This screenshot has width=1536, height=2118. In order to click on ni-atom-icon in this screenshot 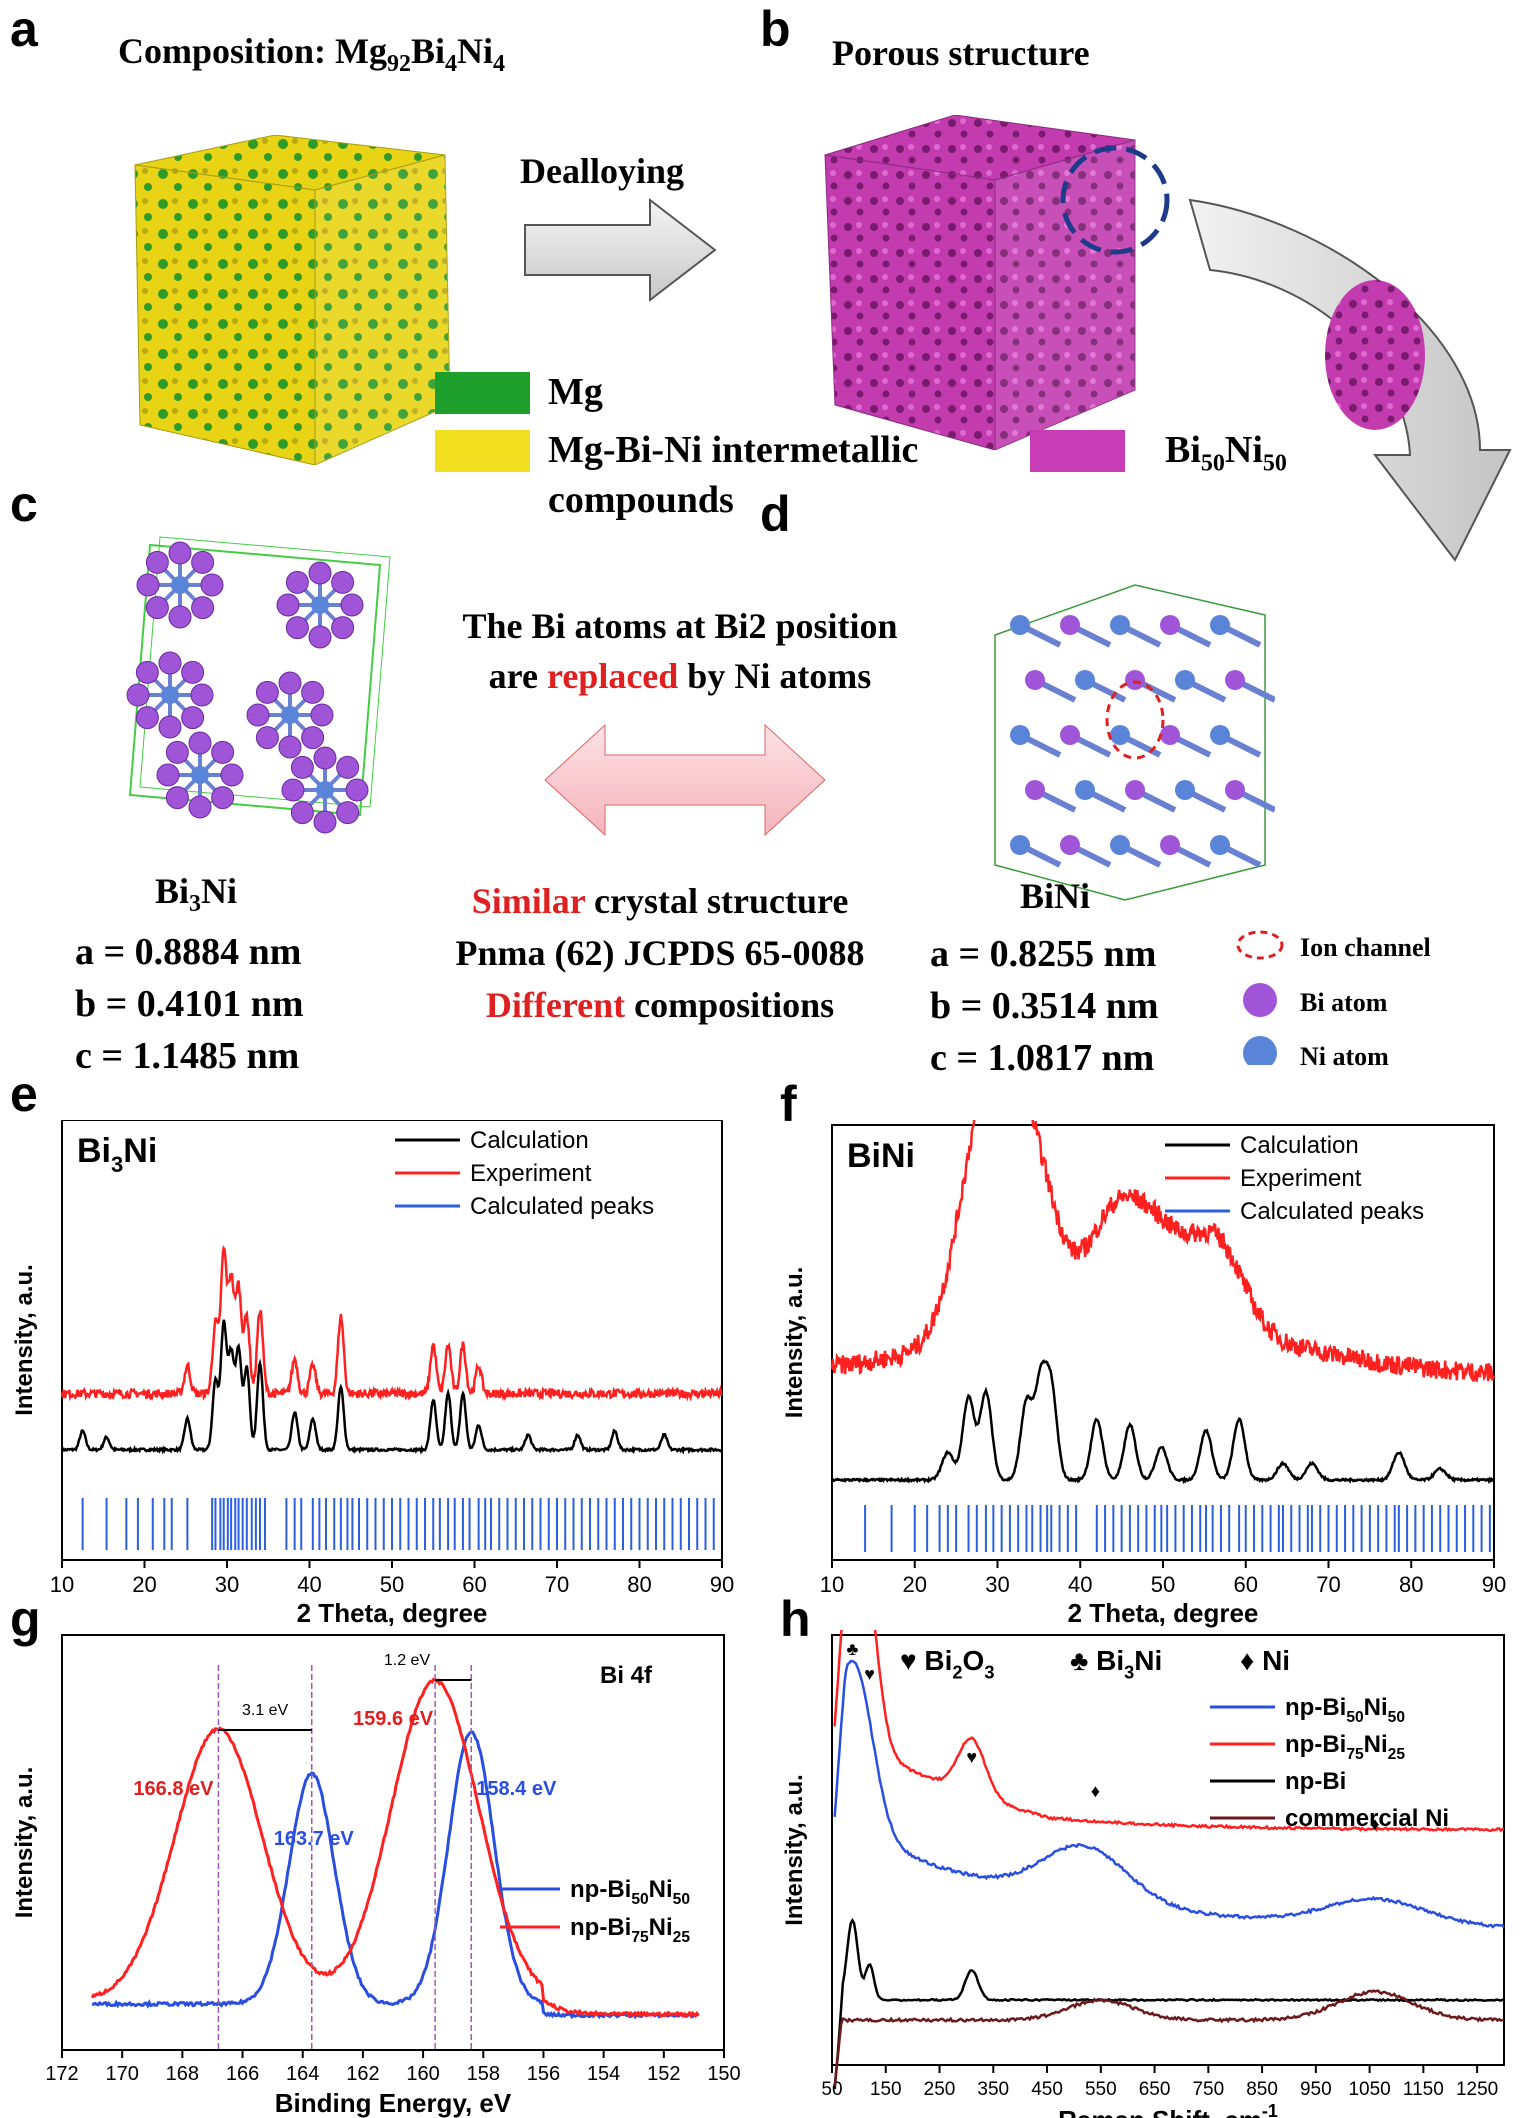, I will do `click(1260, 1050)`.